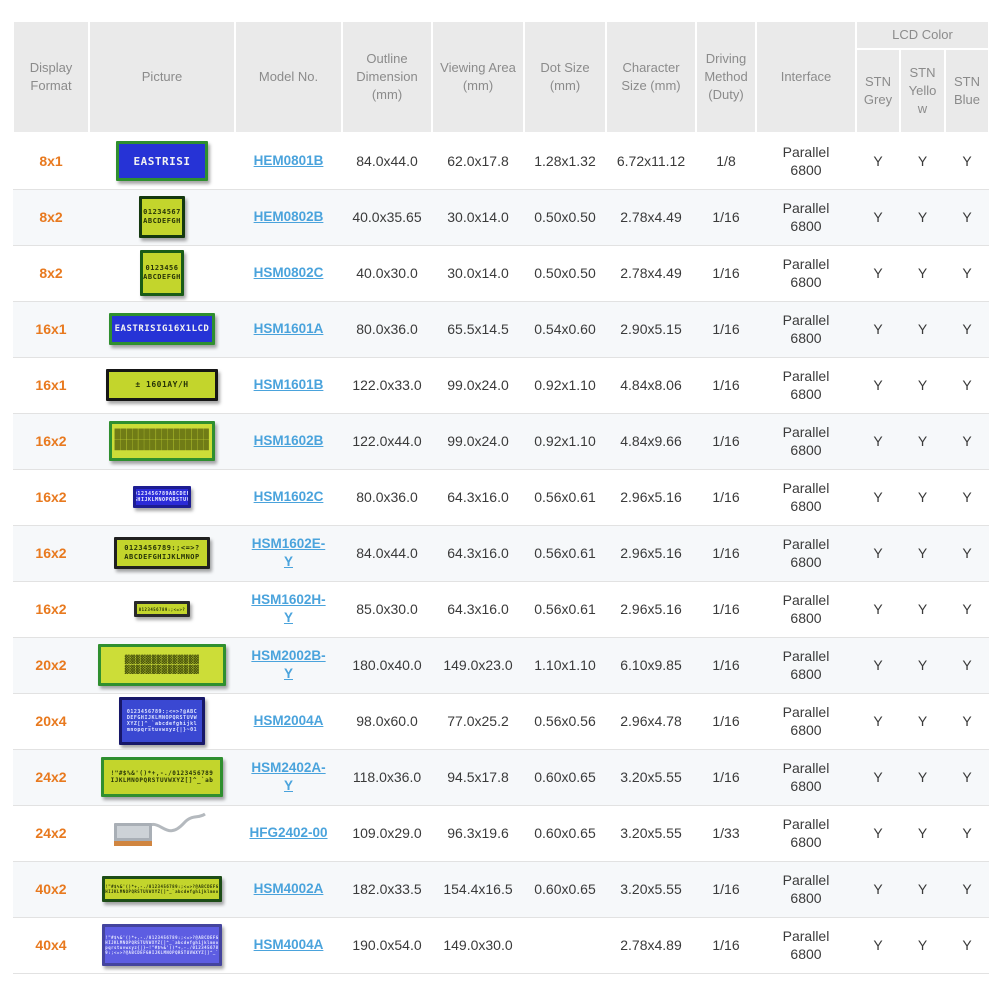 The width and height of the screenshot is (1000, 1000). What do you see at coordinates (288, 776) in the screenshot?
I see `model-link: HSM2402A-Y` at bounding box center [288, 776].